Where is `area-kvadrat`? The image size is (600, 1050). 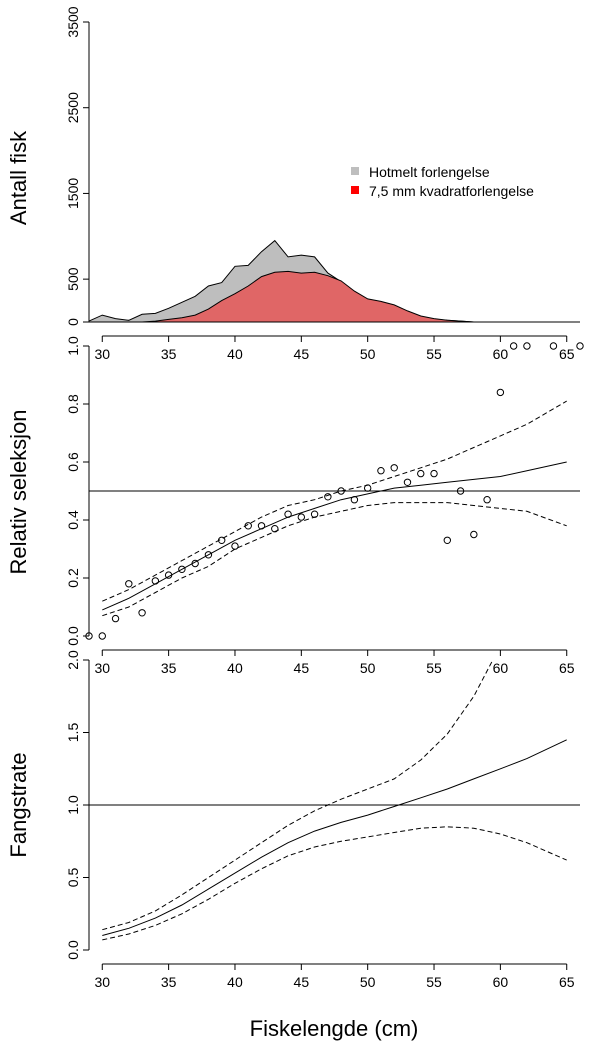 area-kvadrat is located at coordinates (281, 296).